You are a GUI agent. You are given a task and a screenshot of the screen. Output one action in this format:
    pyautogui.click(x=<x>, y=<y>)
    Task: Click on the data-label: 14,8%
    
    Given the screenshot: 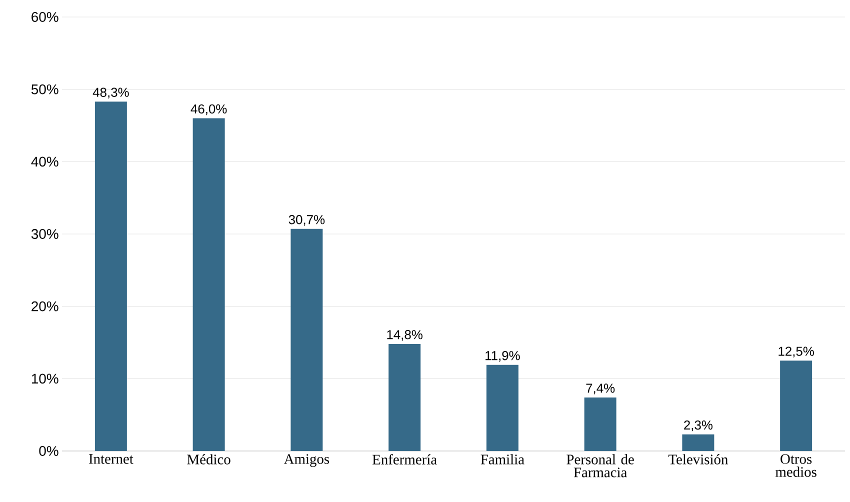 What is the action you would take?
    pyautogui.click(x=404, y=335)
    